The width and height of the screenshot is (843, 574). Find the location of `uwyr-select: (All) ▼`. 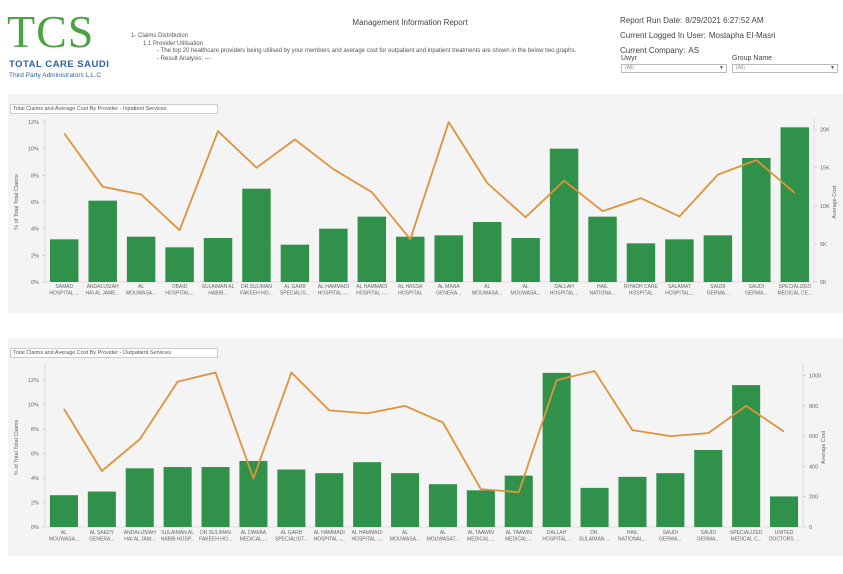

uwyr-select: (All) ▼ is located at coordinates (674, 68).